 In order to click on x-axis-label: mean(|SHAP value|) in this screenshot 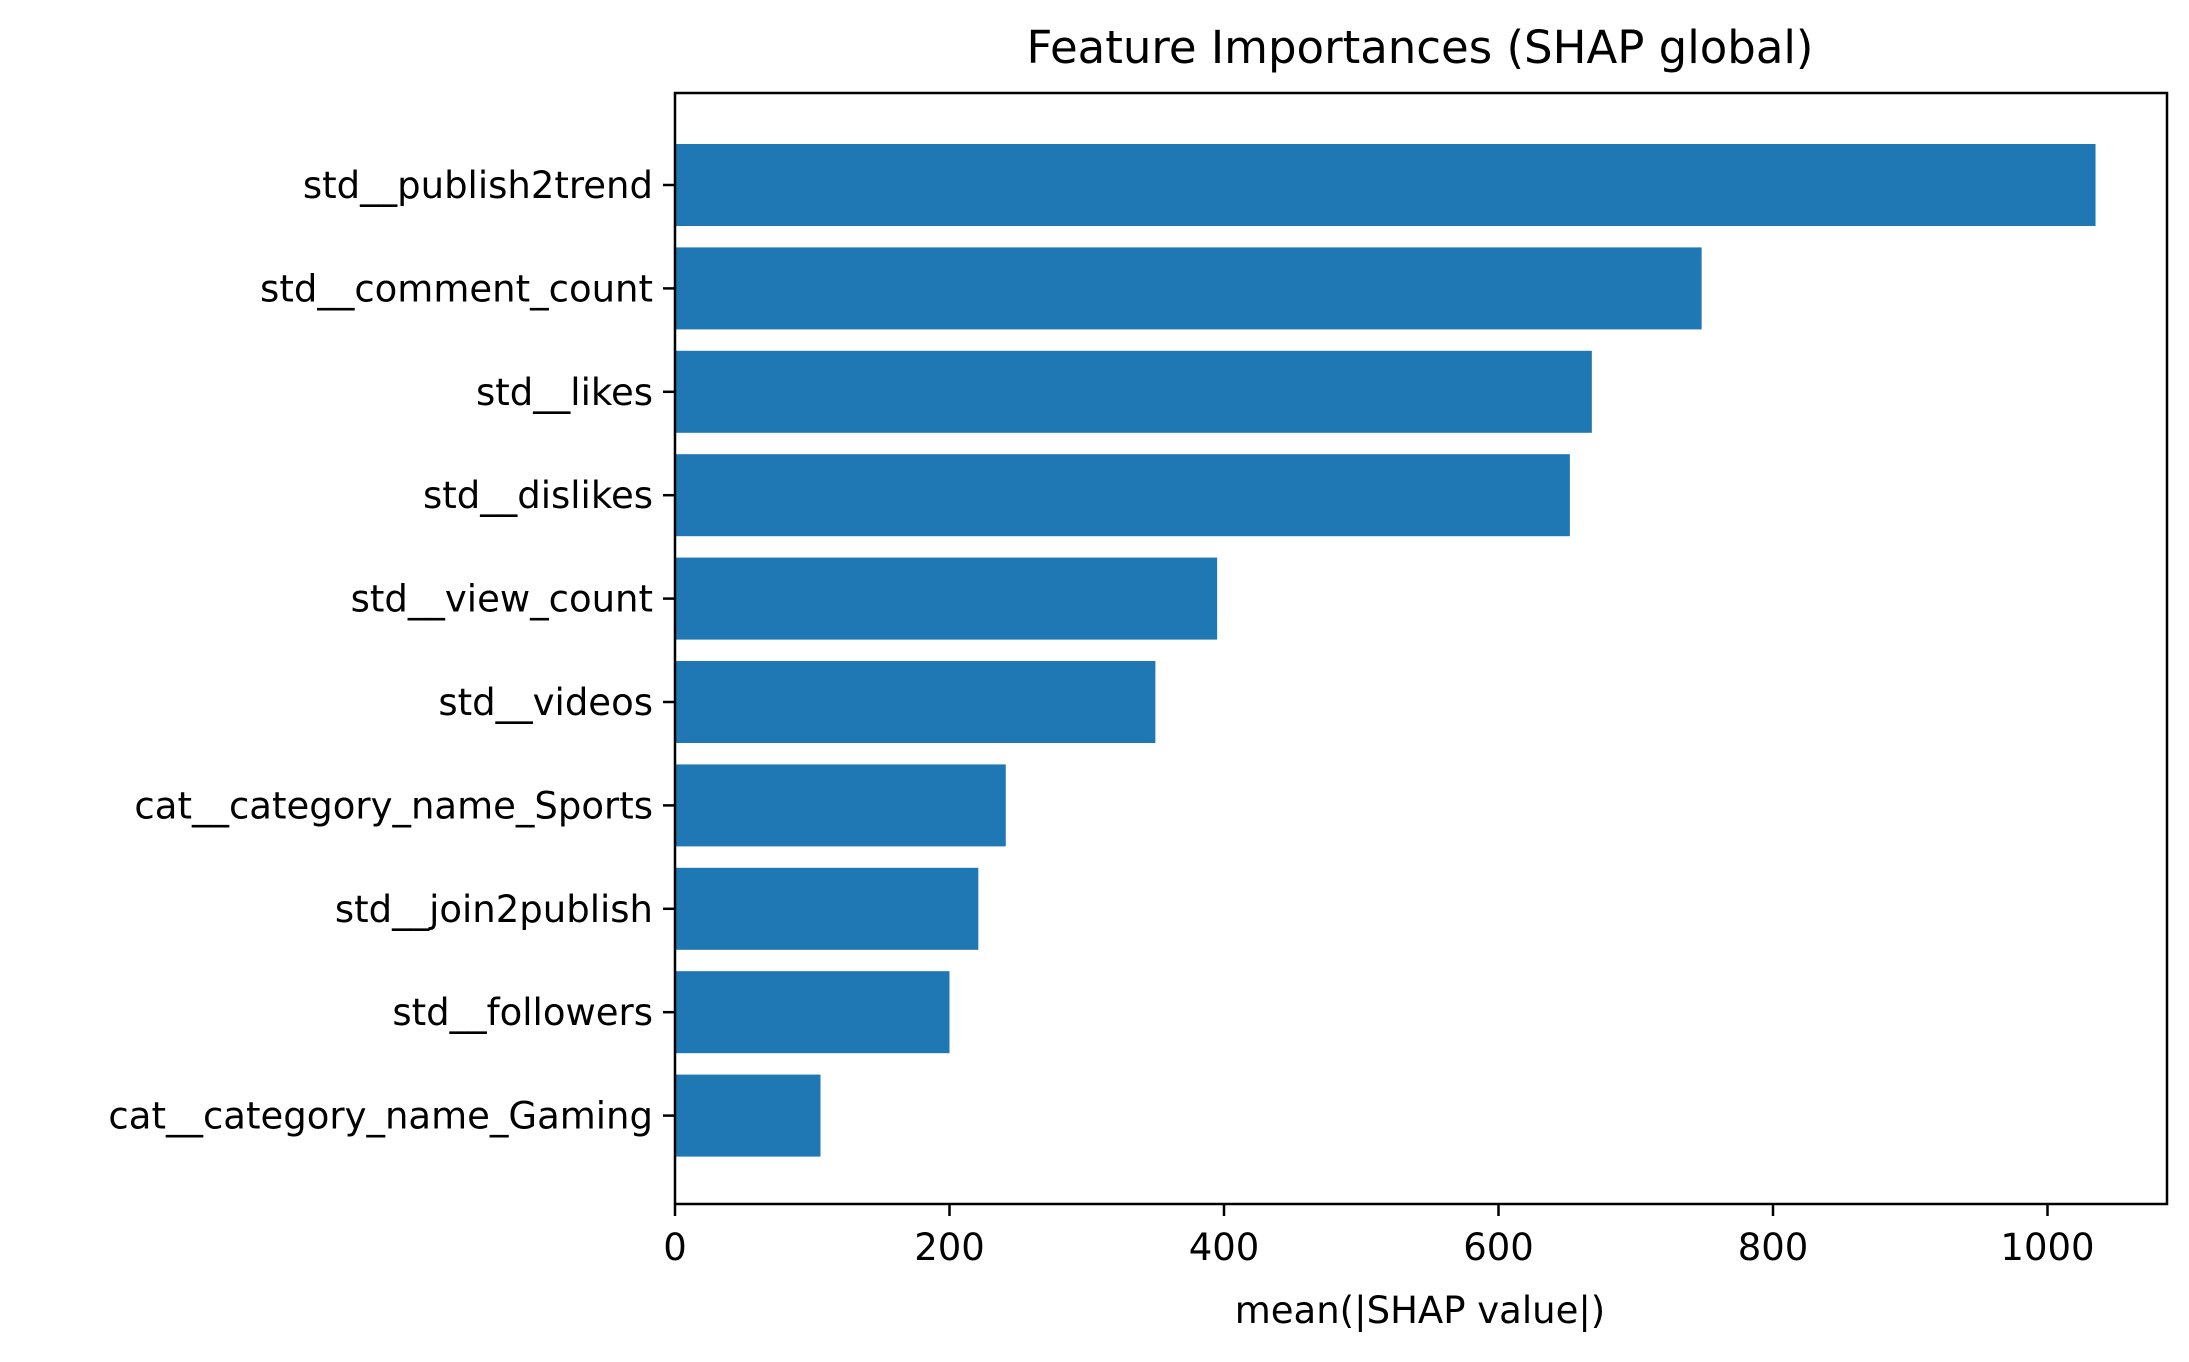, I will do `click(1420, 1310)`.